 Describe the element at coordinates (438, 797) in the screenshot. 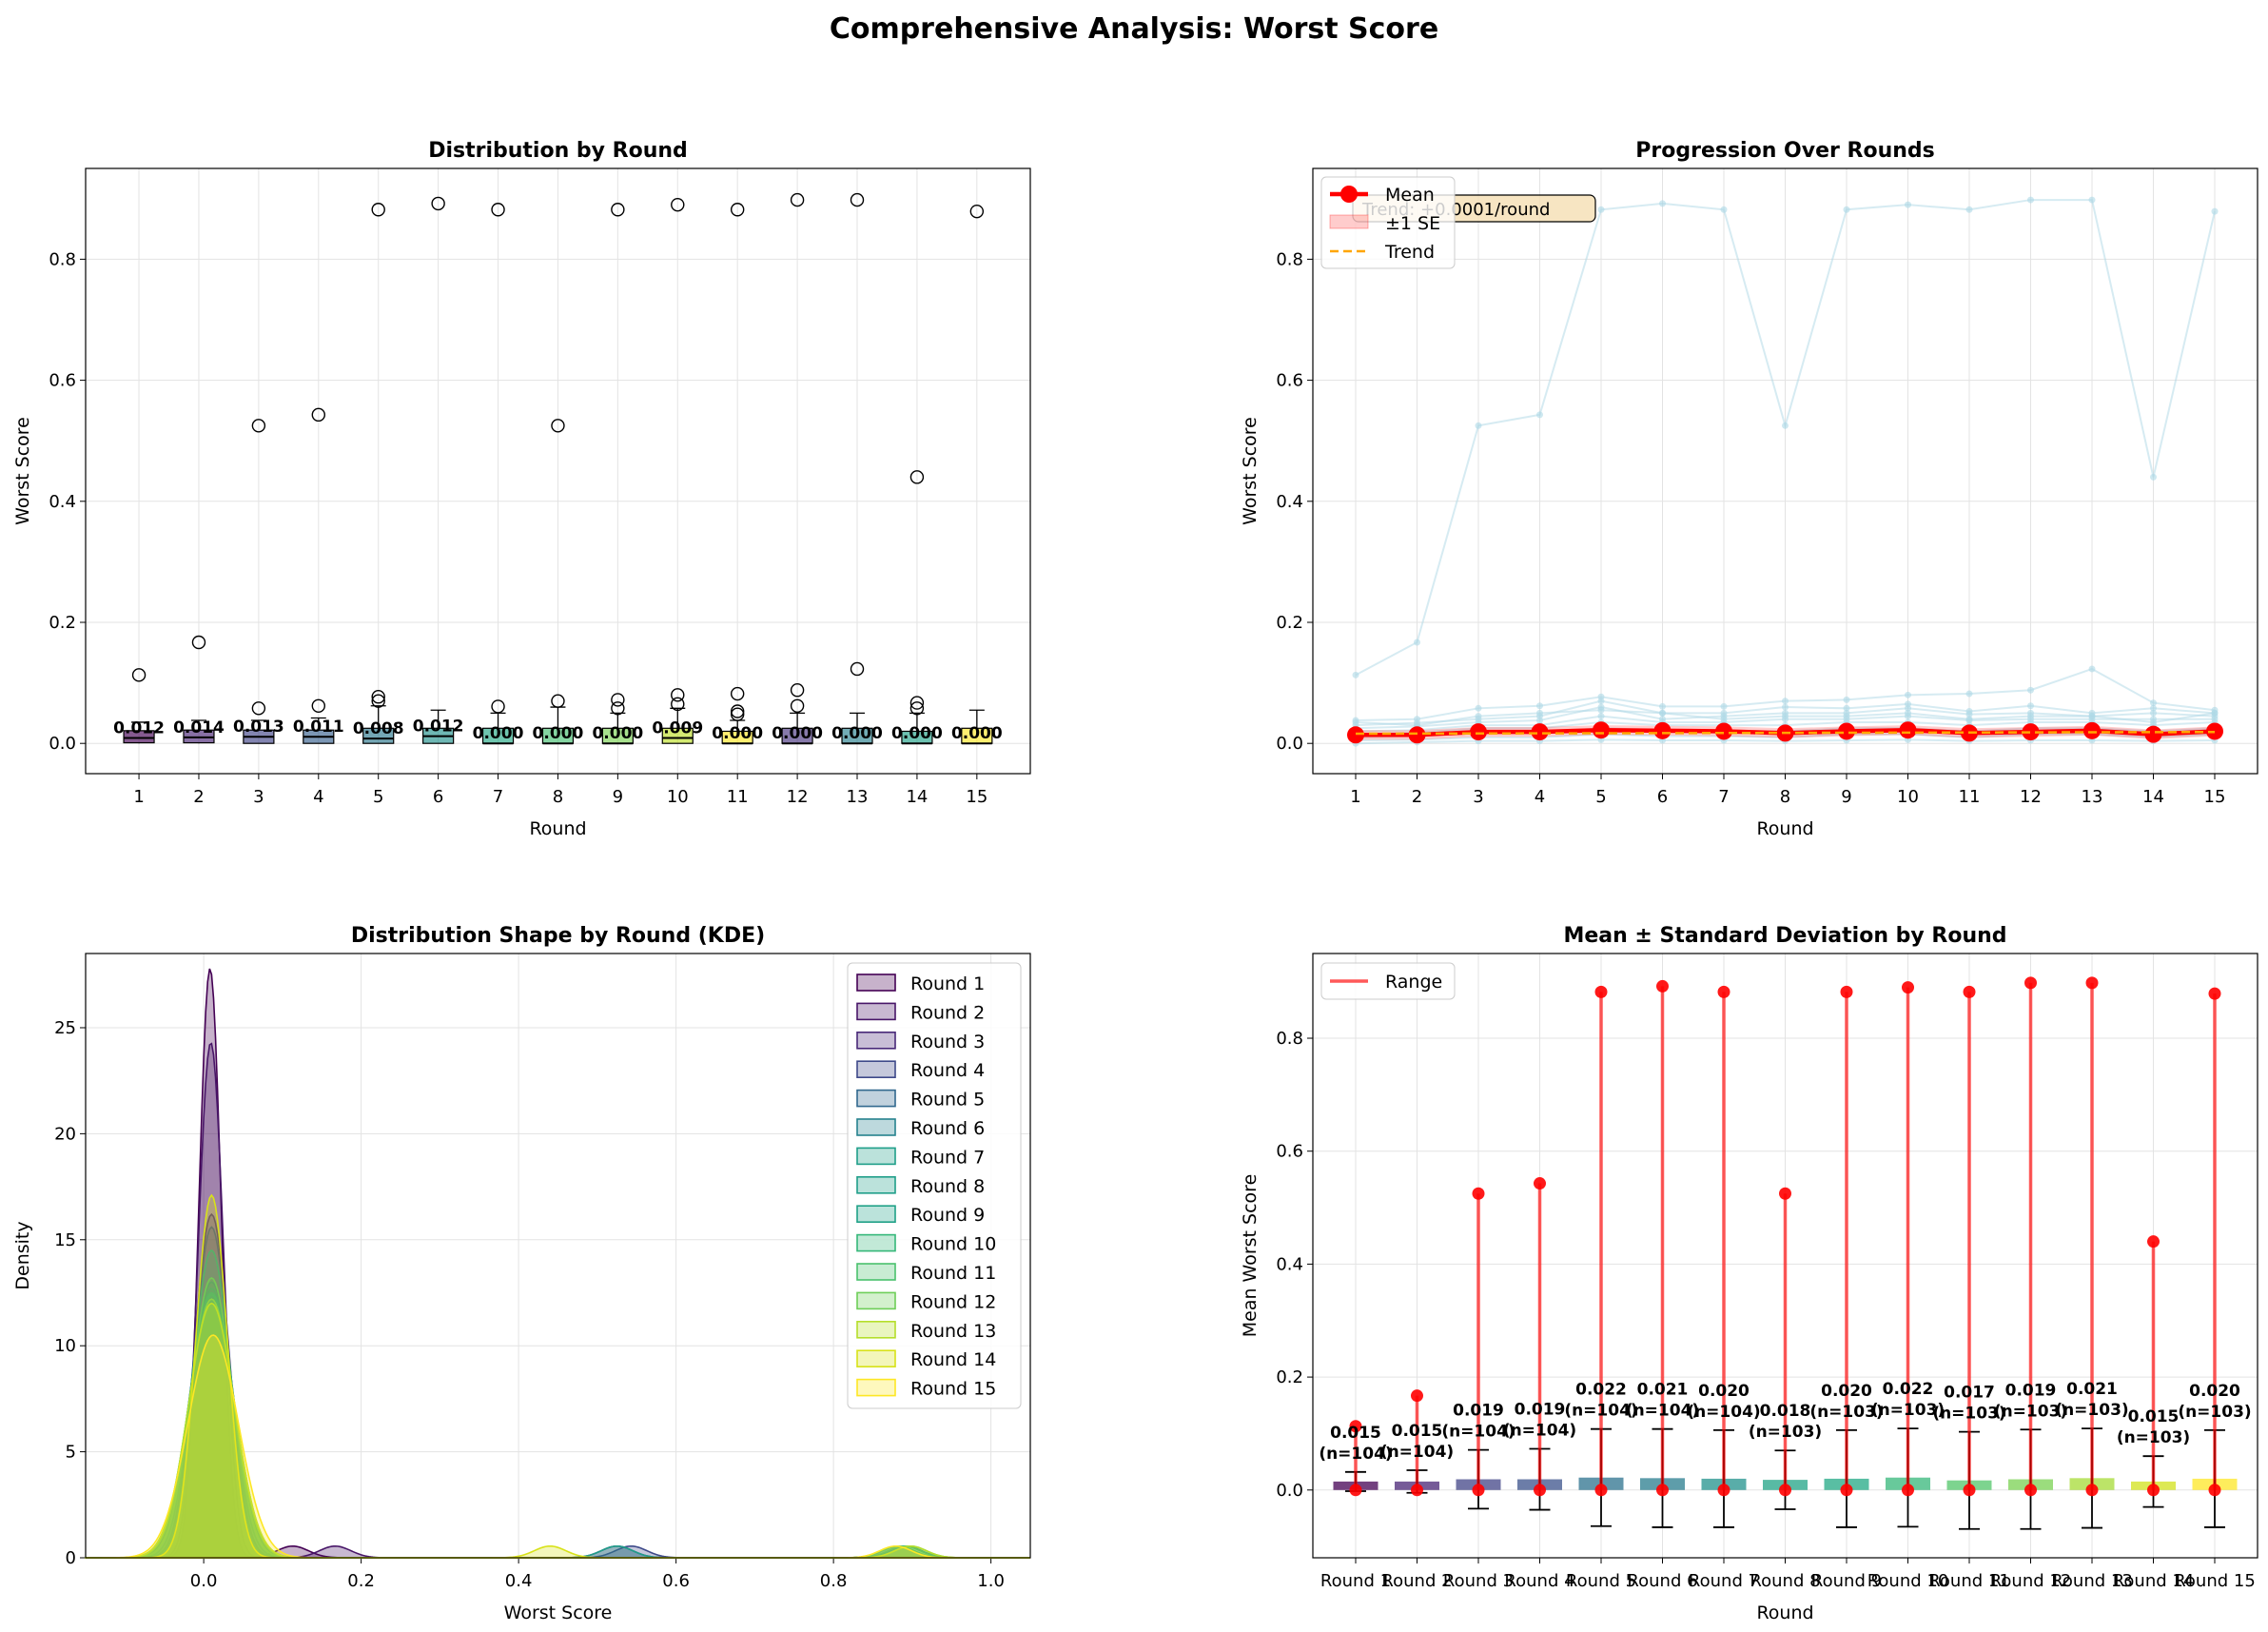

I see `x-tick-label: 6` at that location.